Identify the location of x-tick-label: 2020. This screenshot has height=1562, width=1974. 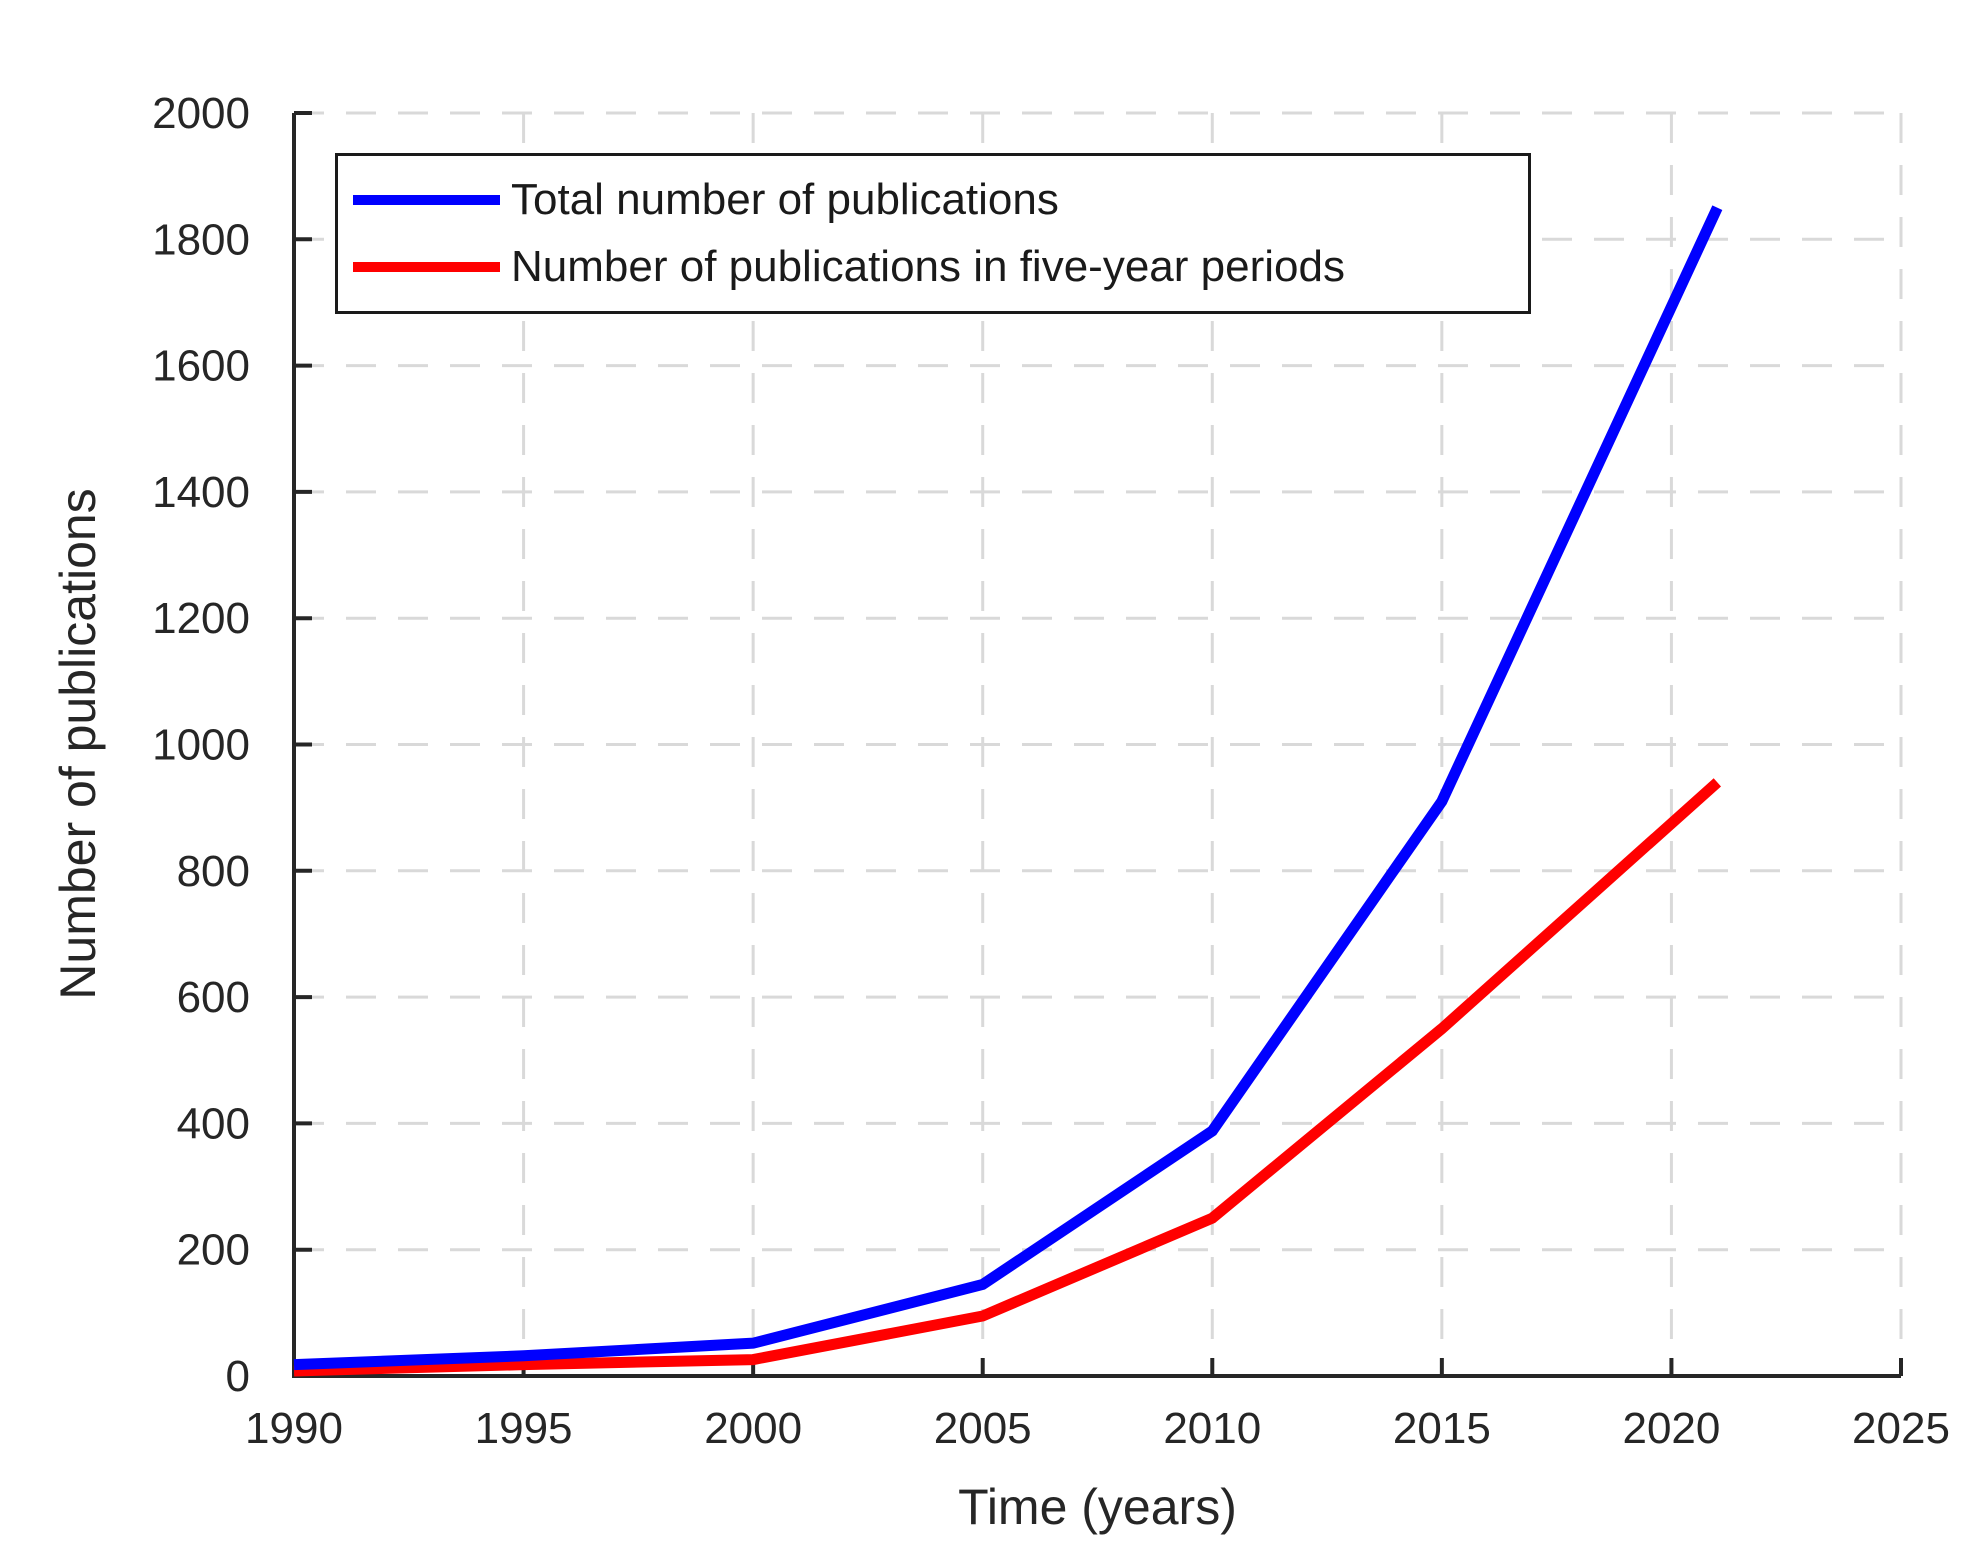
(1671, 1428).